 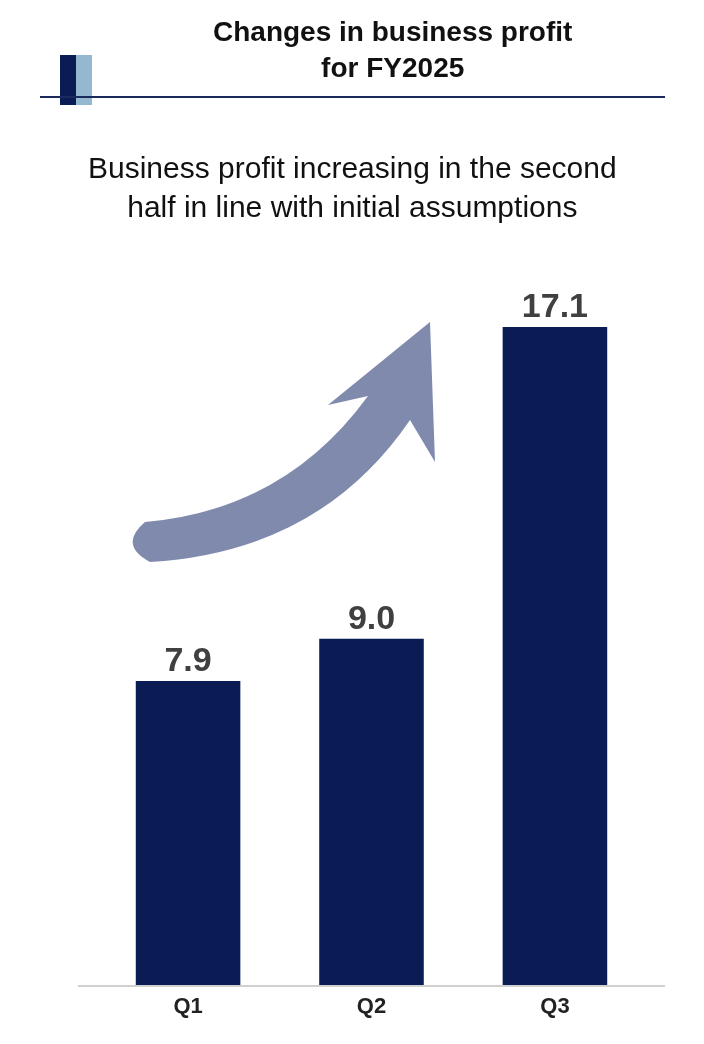 I want to click on chart-title: Changes in business profit for FY2025, so click(x=393, y=50).